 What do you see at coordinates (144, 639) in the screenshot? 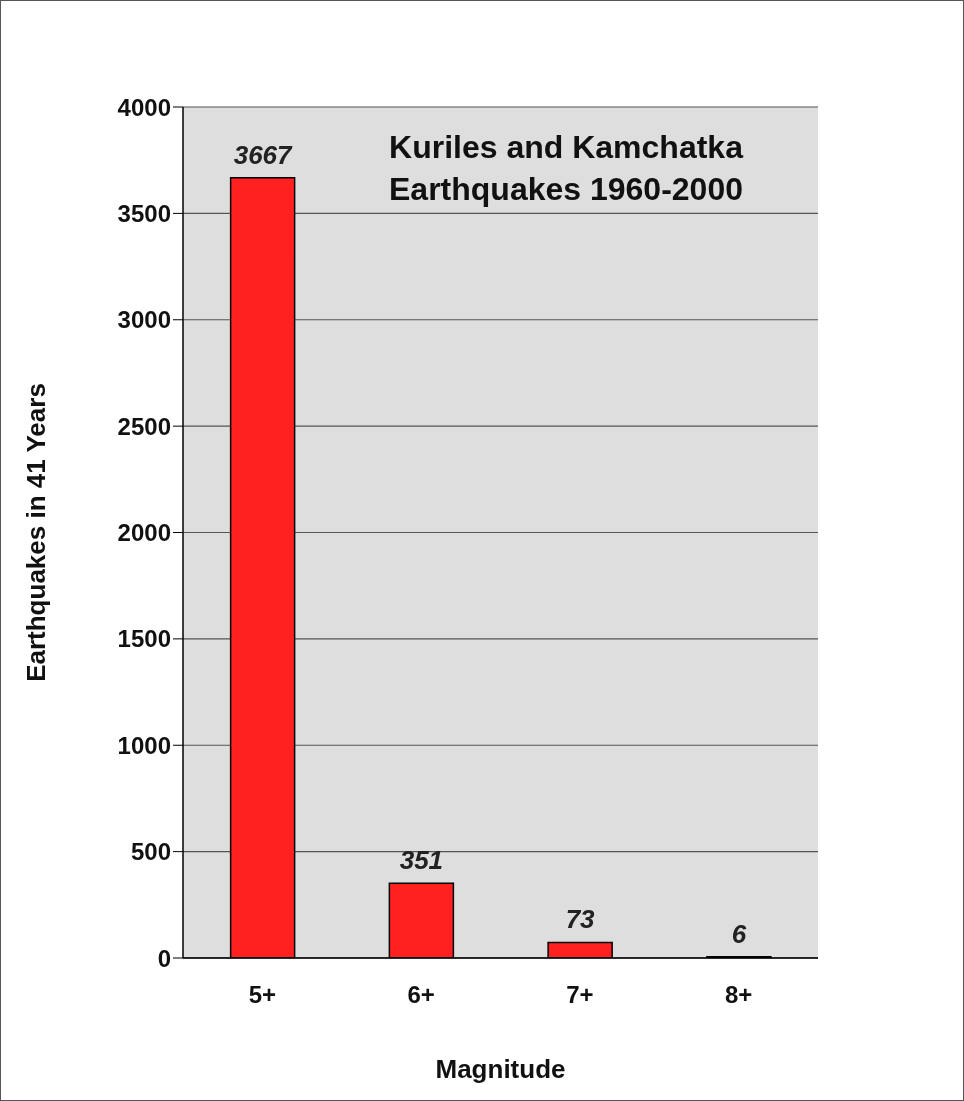
I see `y-tick-label: 1500` at bounding box center [144, 639].